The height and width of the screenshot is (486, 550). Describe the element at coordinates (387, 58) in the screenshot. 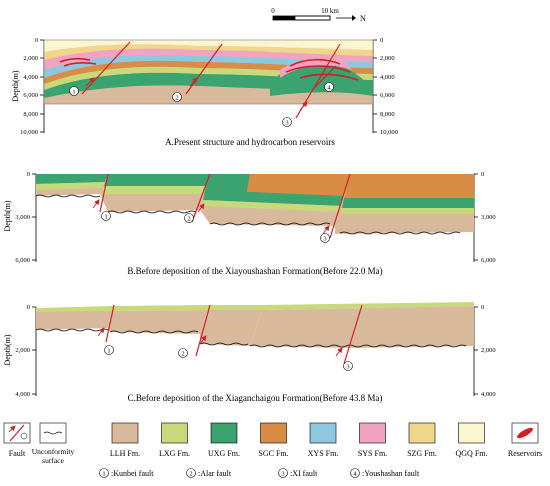

I see `panel-a-right-tick: 2,000` at that location.